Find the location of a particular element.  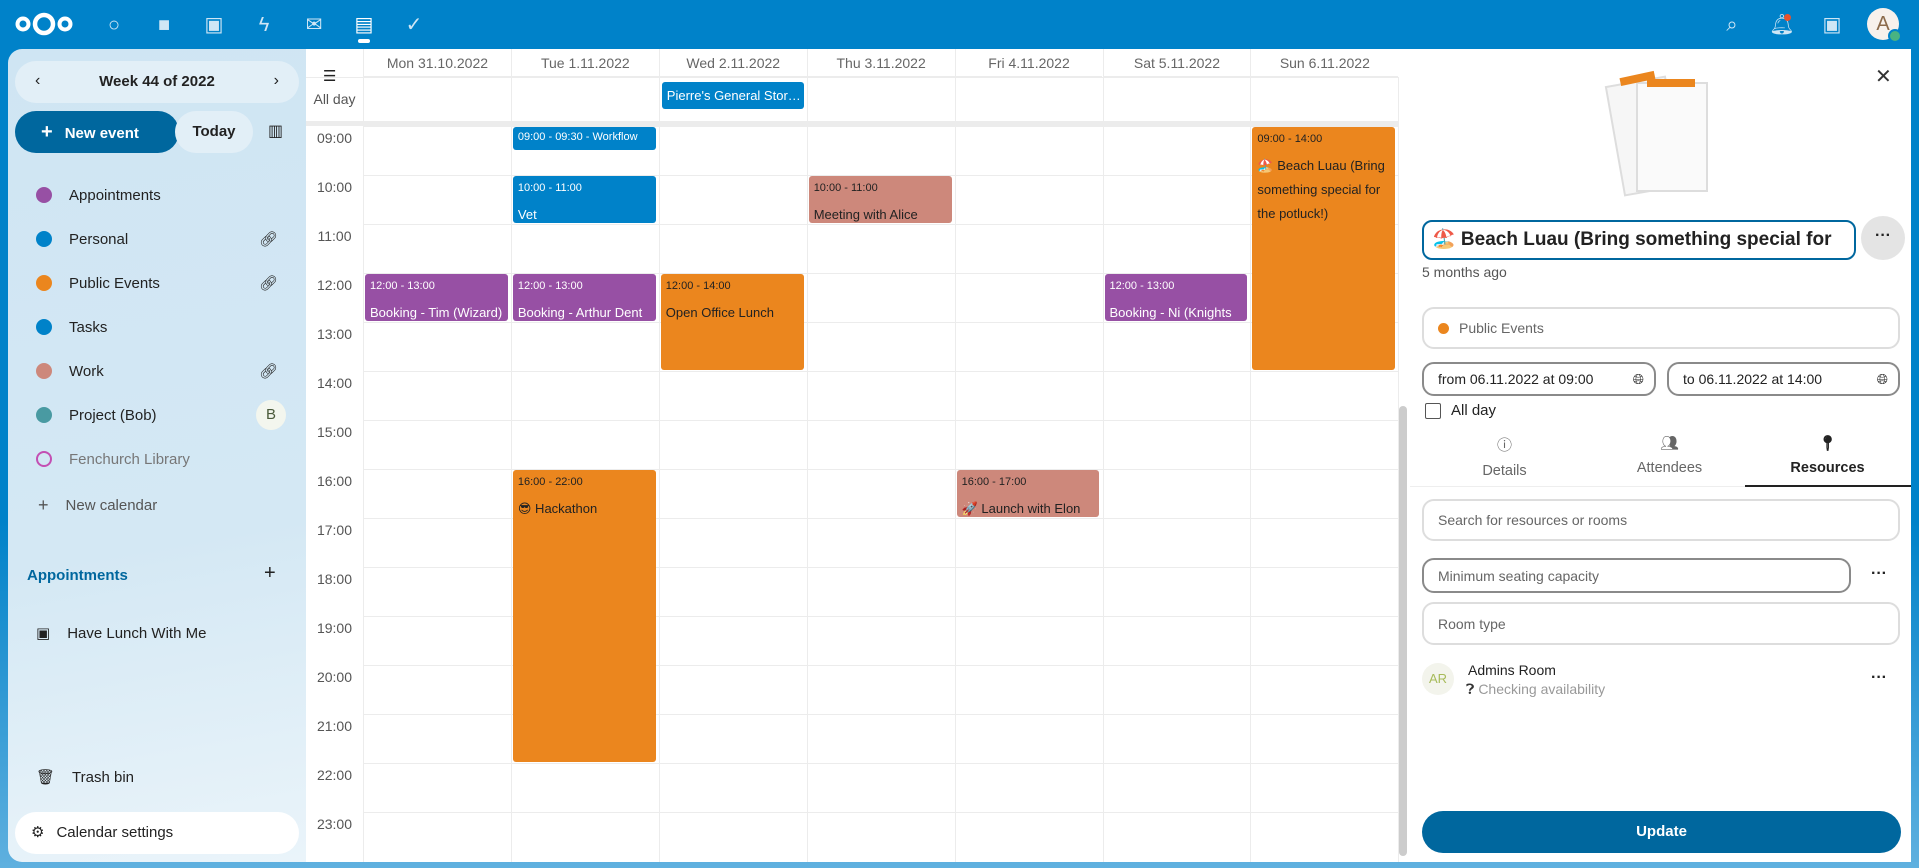

activity-icon: ϟ is located at coordinates (264, 25).